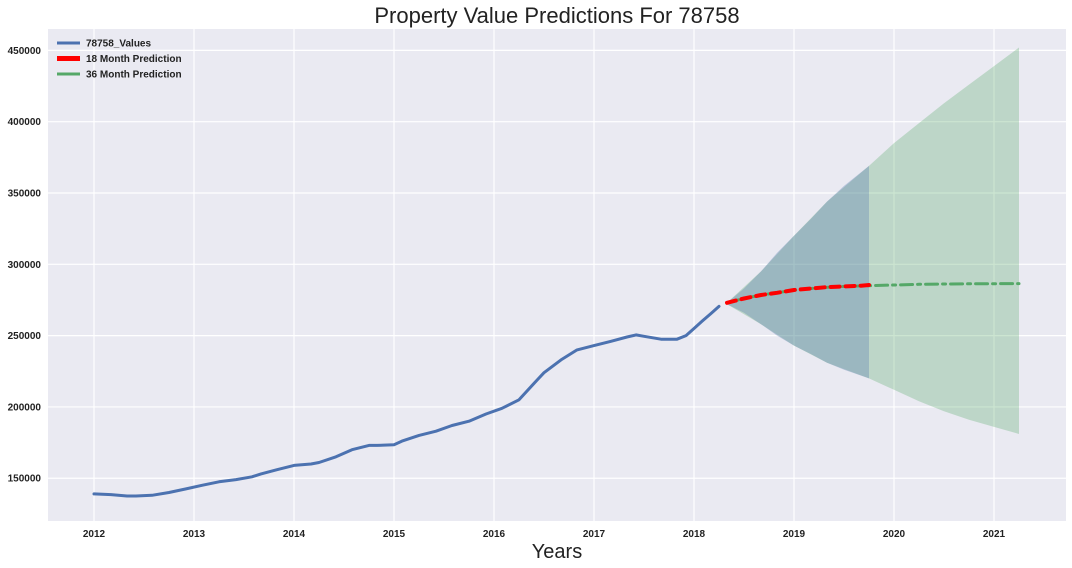 This screenshot has height=568, width=1072. What do you see at coordinates (294, 534) in the screenshot?
I see `x-tick-label: 2014` at bounding box center [294, 534].